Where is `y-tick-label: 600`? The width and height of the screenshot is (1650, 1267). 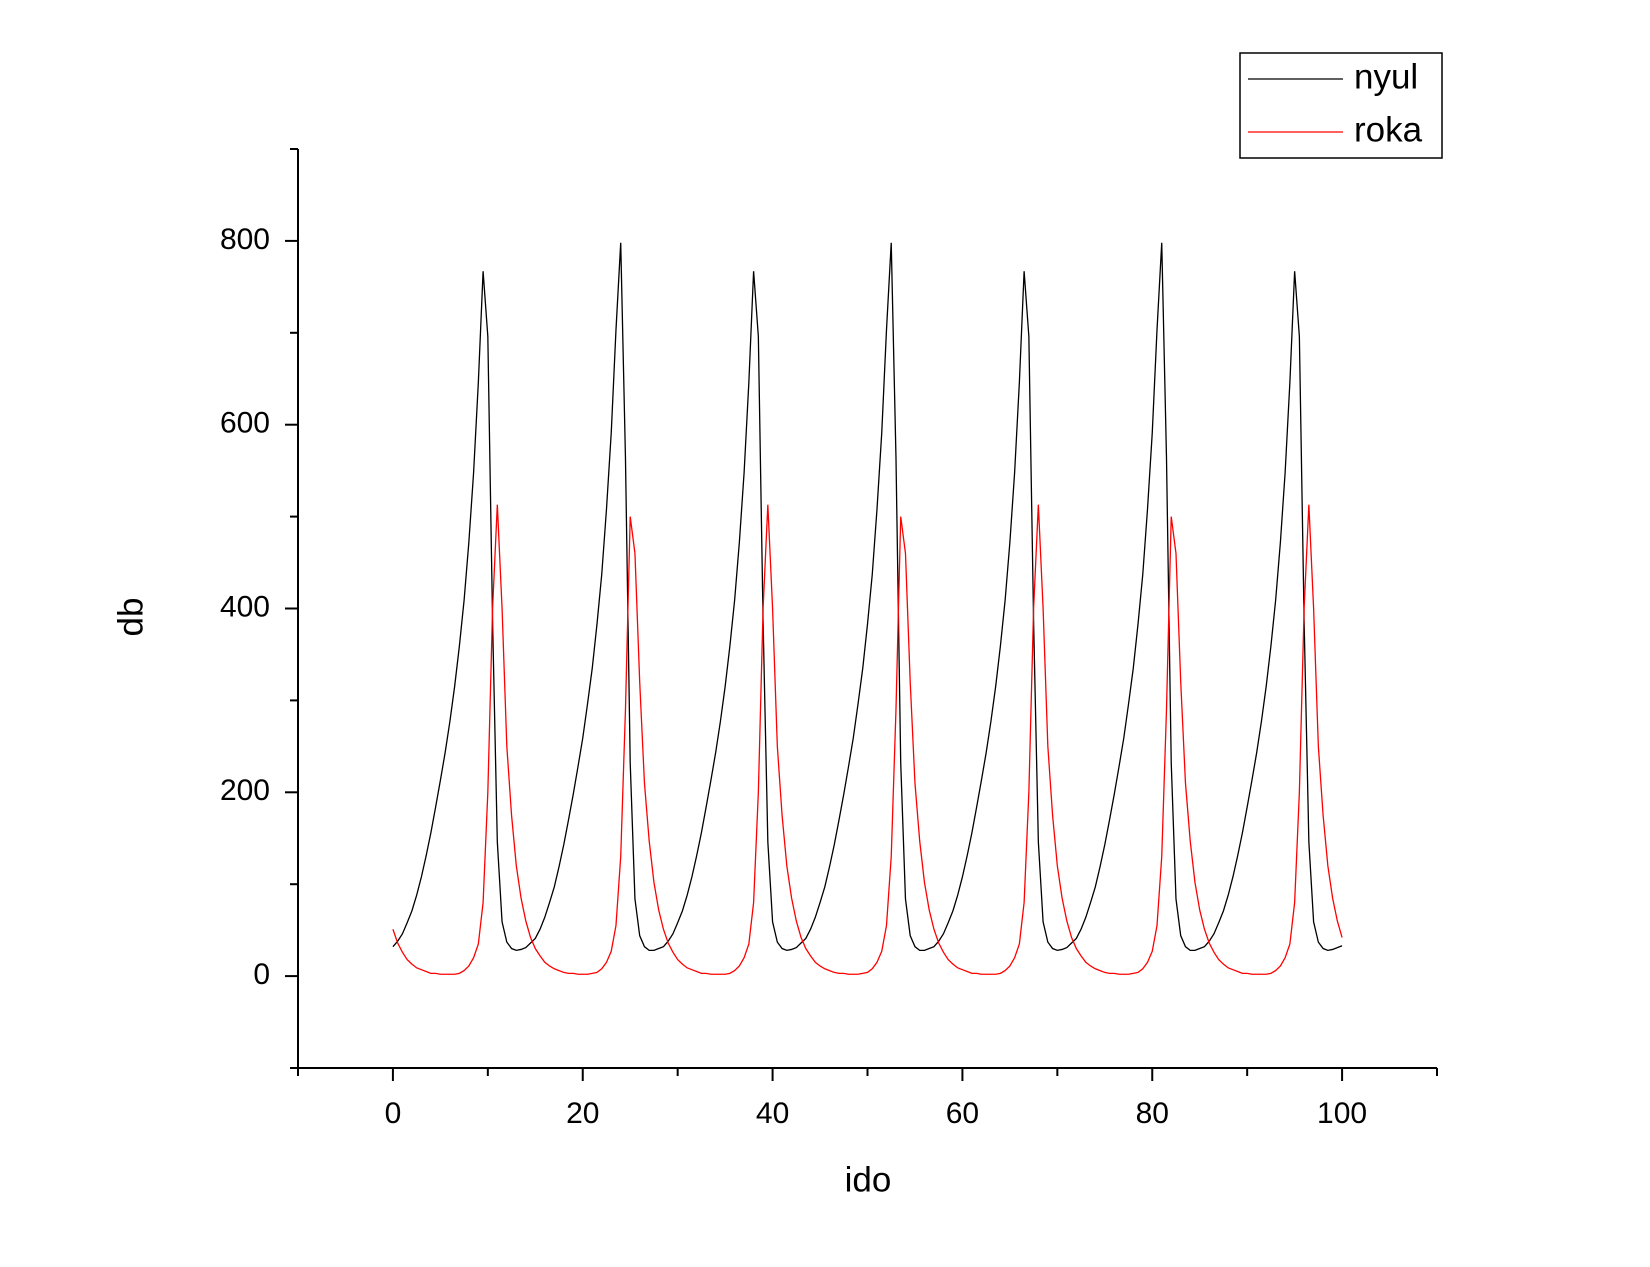 y-tick-label: 600 is located at coordinates (245, 423).